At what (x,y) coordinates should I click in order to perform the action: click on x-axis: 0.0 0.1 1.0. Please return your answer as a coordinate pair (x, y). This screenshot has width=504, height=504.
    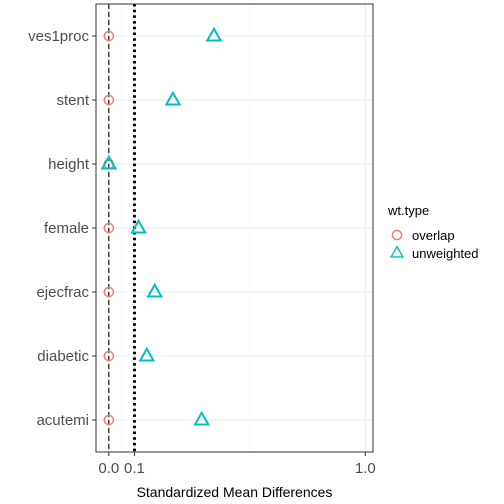
    Looking at the image, I should click on (237, 464).